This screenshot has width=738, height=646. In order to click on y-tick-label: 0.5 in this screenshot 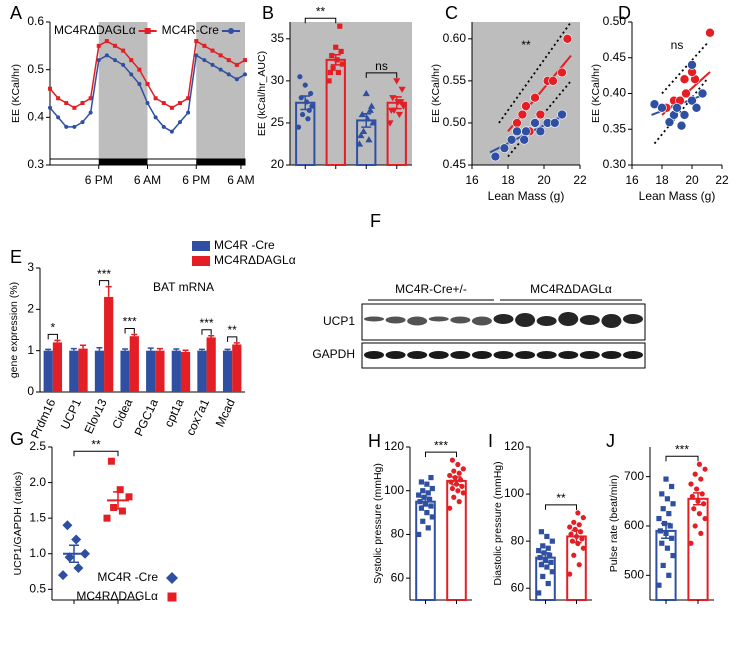, I will do `click(35, 69)`.